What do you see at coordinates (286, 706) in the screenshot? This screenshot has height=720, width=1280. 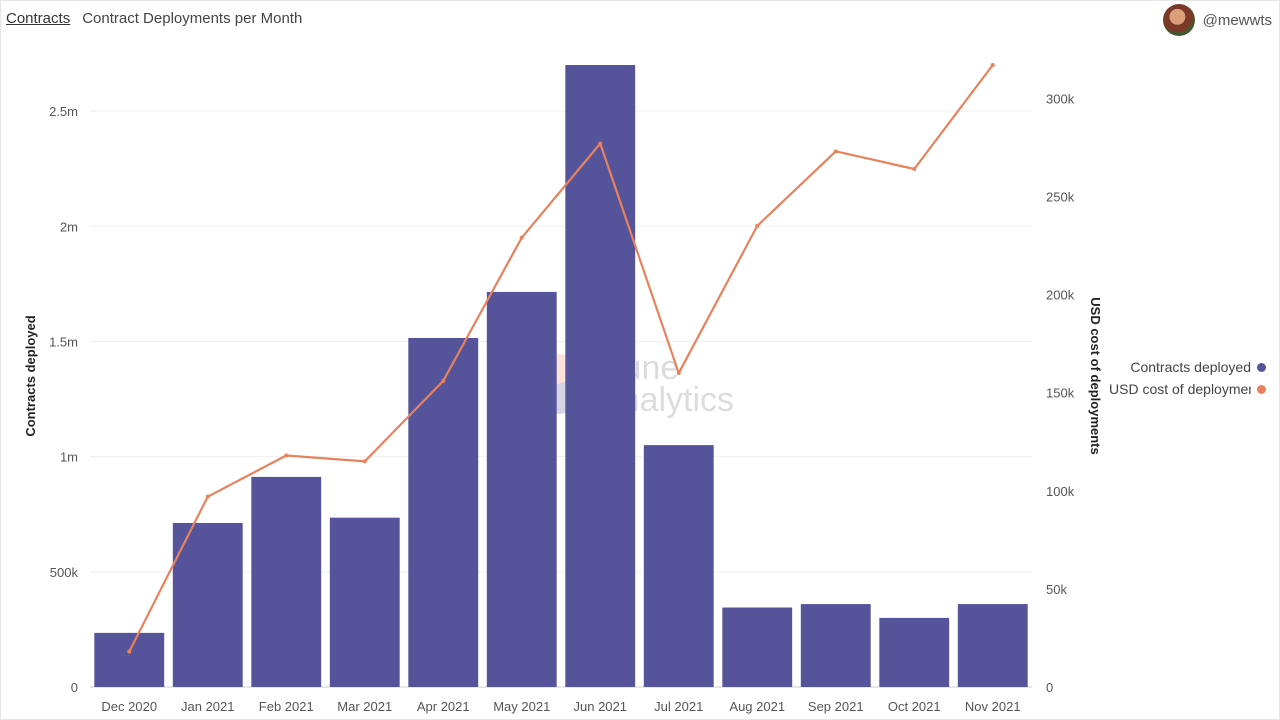 I see `x-tick-label: Feb 2021` at bounding box center [286, 706].